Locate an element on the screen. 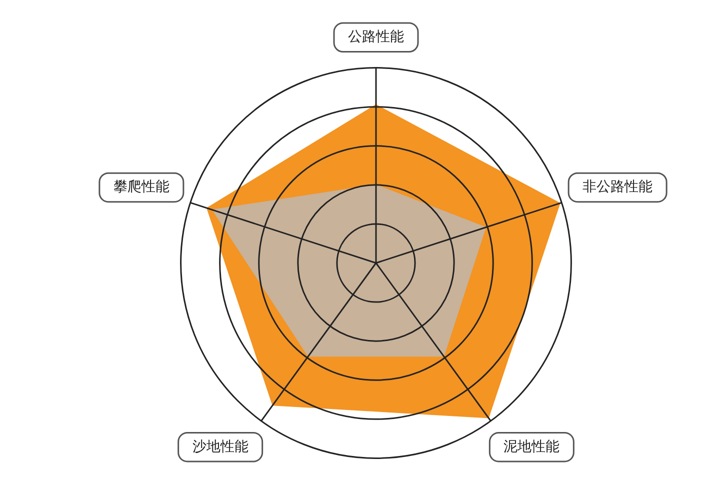 The height and width of the screenshot is (489, 713). spoke-label: 非公路性能 is located at coordinates (617, 187).